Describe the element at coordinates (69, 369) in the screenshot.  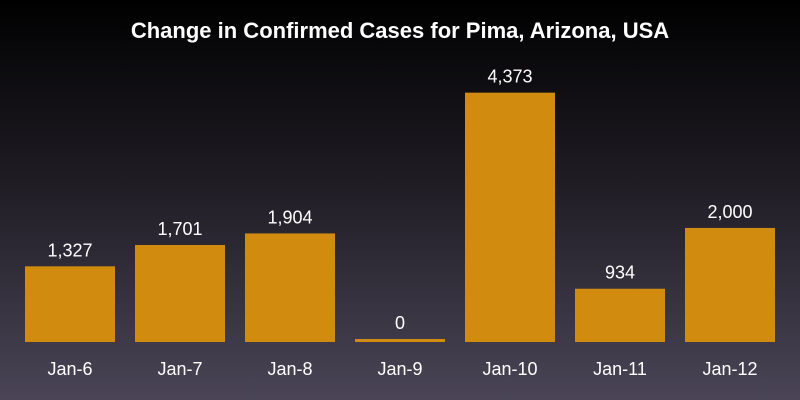
I see `x-tick-label: Jan-6` at that location.